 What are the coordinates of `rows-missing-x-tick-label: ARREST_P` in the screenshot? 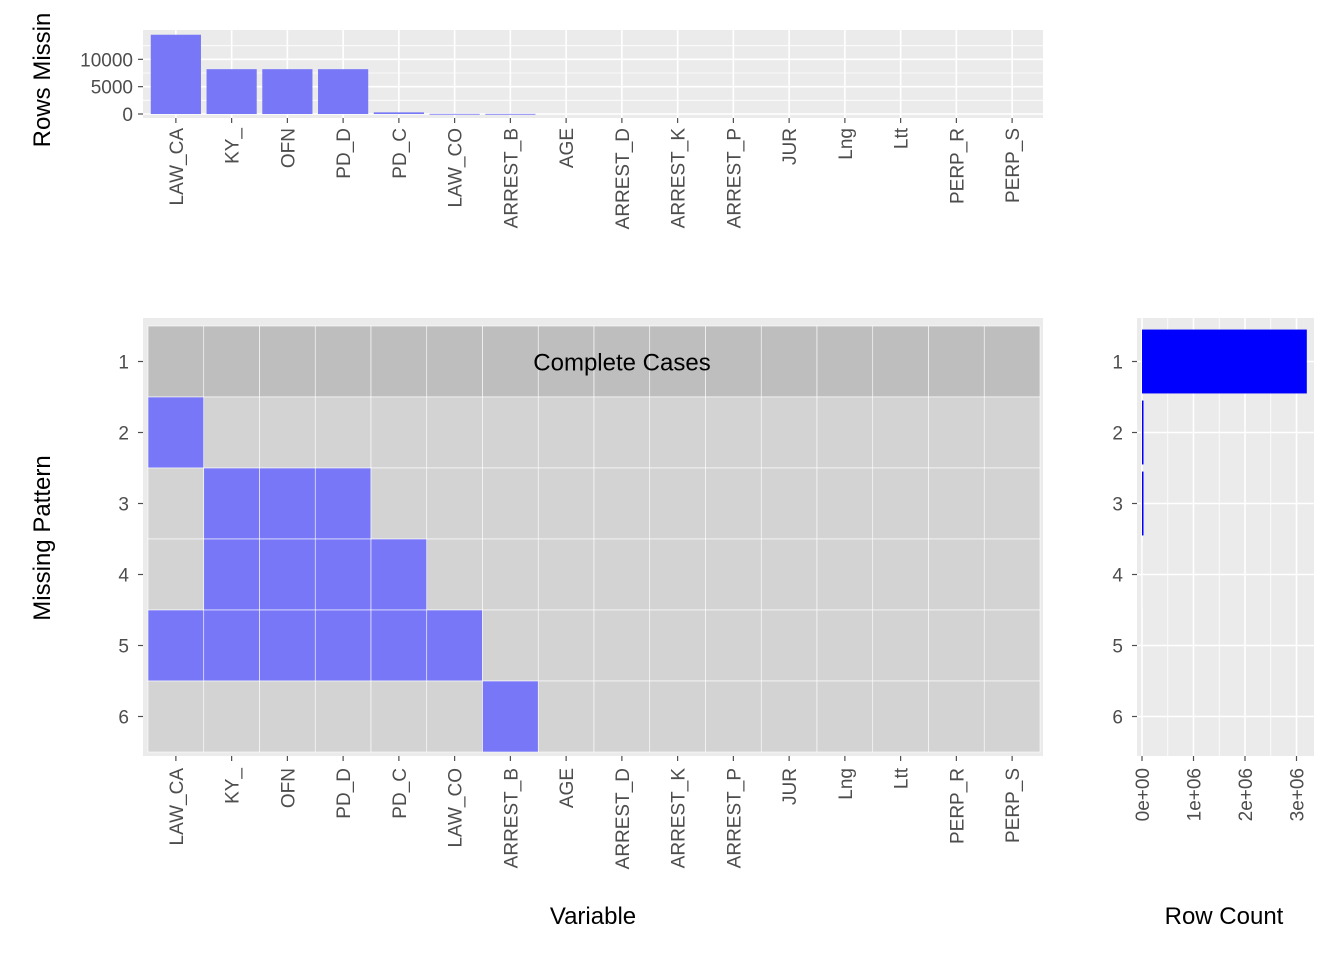 It's located at (734, 178).